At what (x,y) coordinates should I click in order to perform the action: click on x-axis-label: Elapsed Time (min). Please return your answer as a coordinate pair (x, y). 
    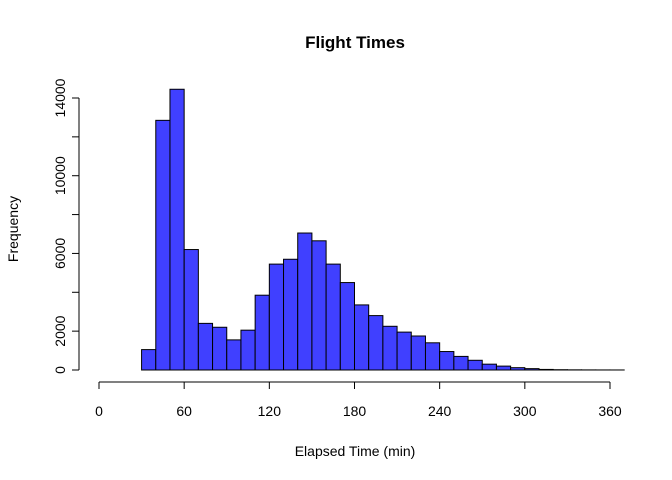
    Looking at the image, I should click on (355, 451).